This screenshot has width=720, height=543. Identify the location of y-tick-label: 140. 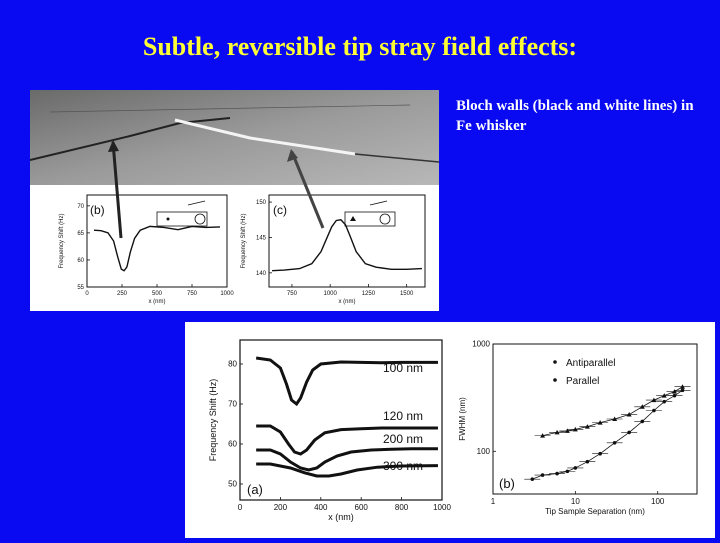
(261, 274).